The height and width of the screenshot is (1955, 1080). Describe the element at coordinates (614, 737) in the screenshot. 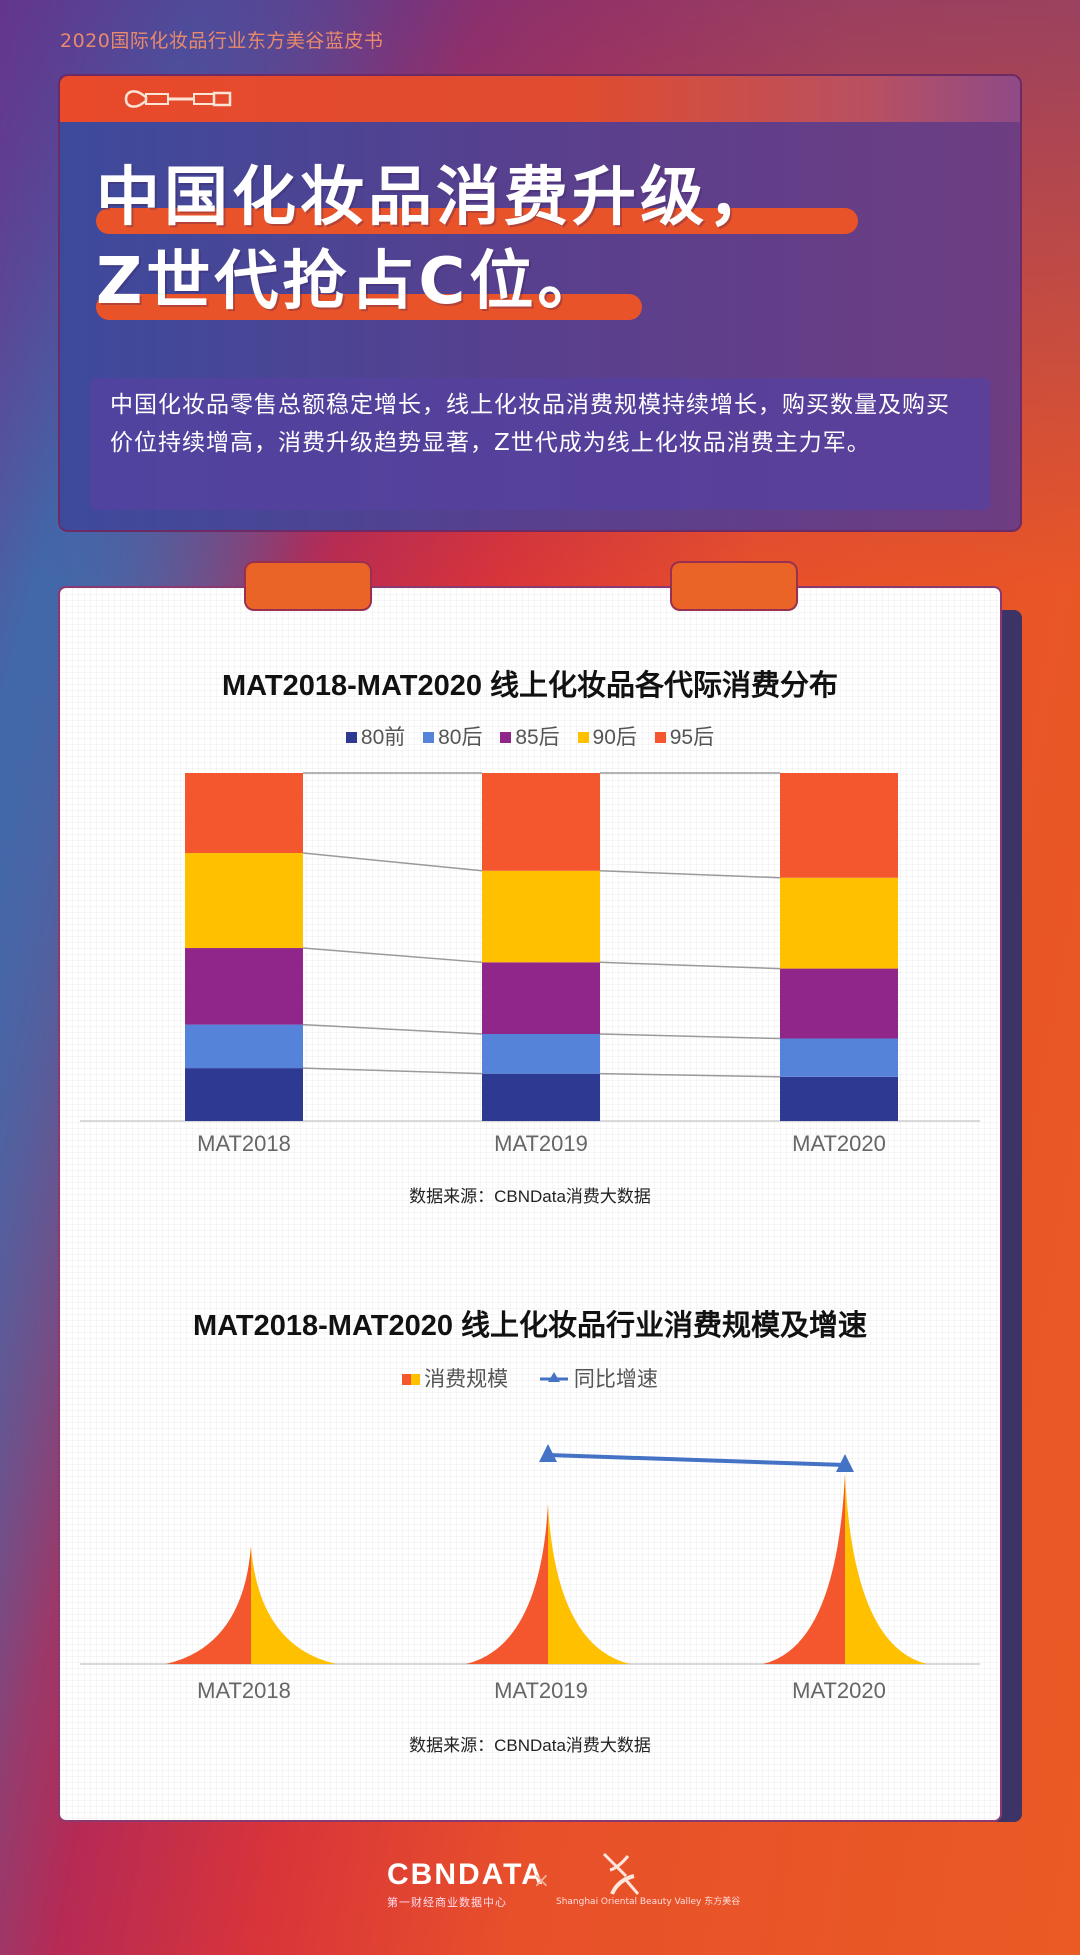

I see `legend-label: 90后` at that location.